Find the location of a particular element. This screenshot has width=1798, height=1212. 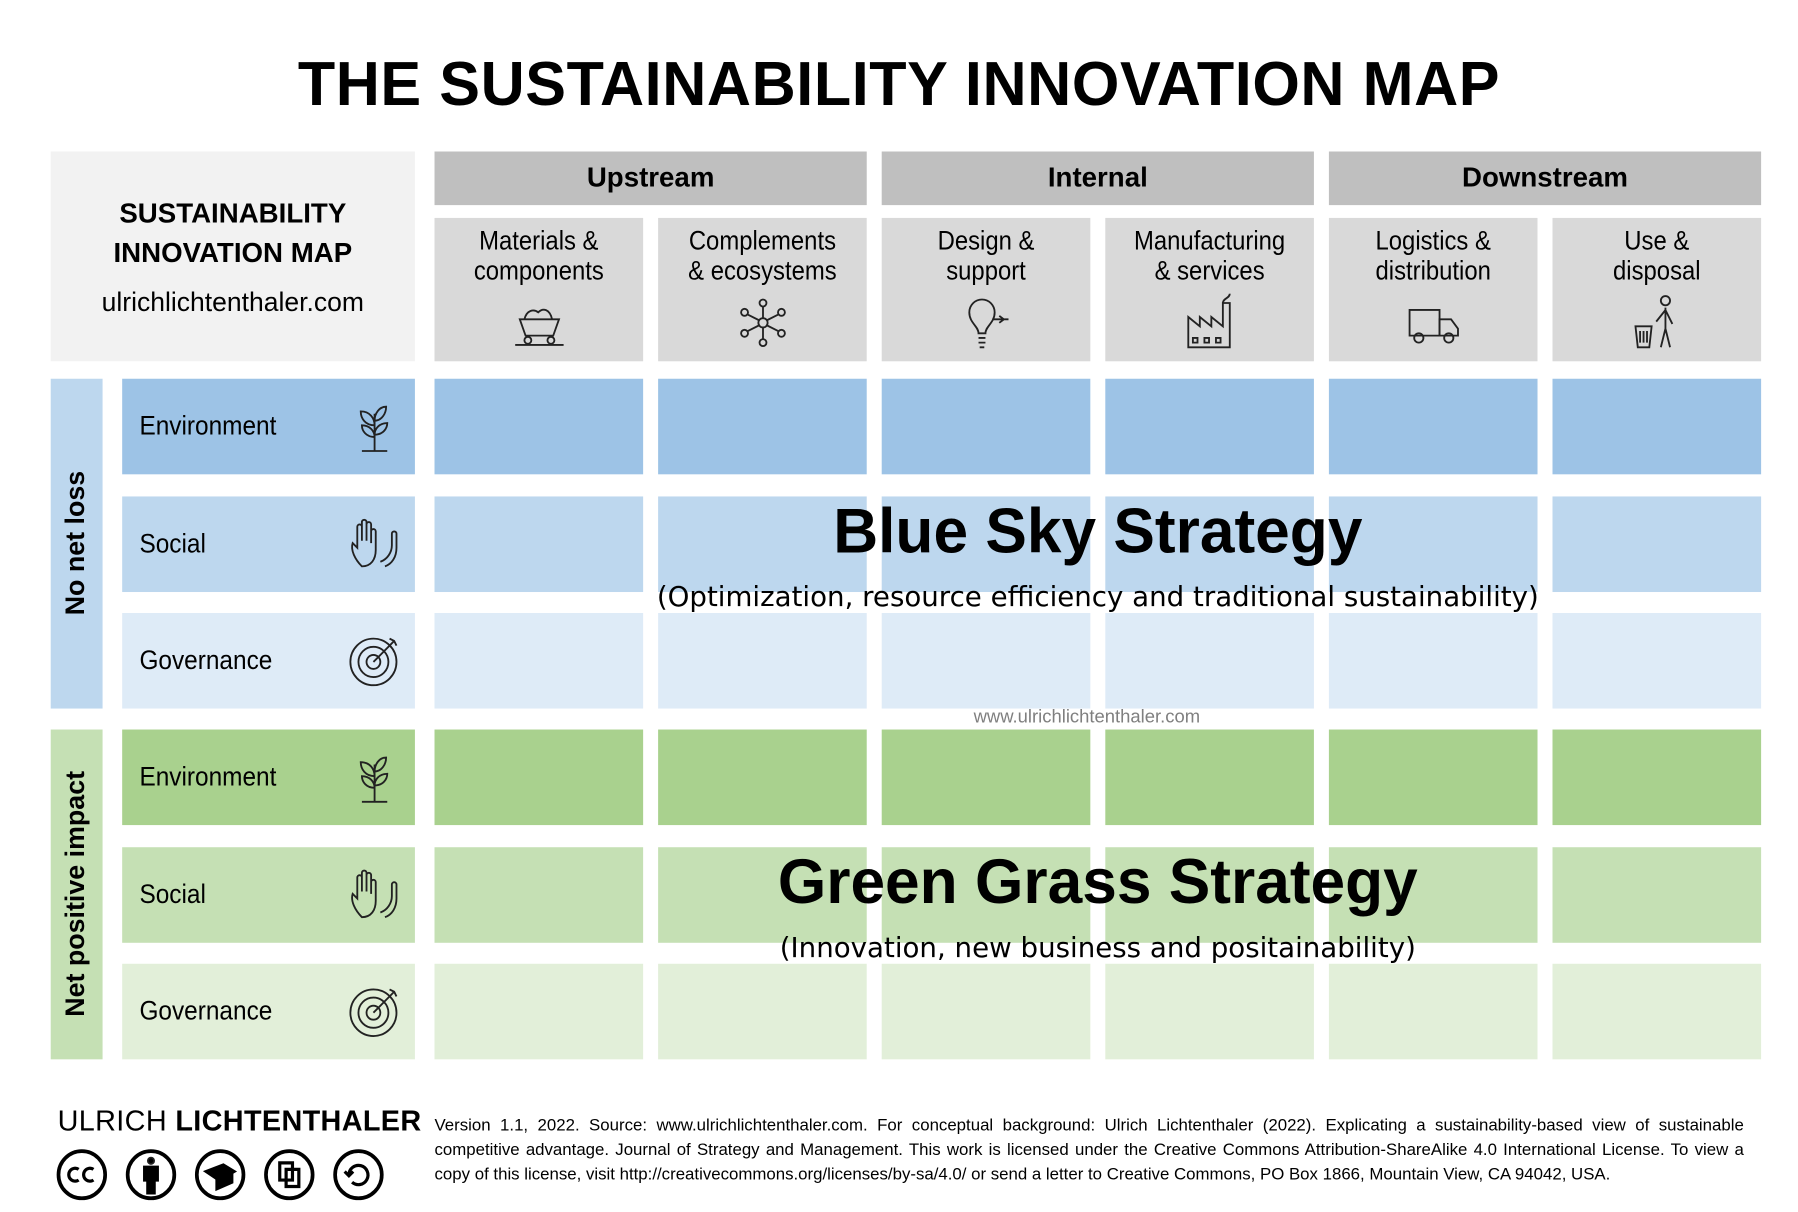

column-label: support is located at coordinates (986, 270).